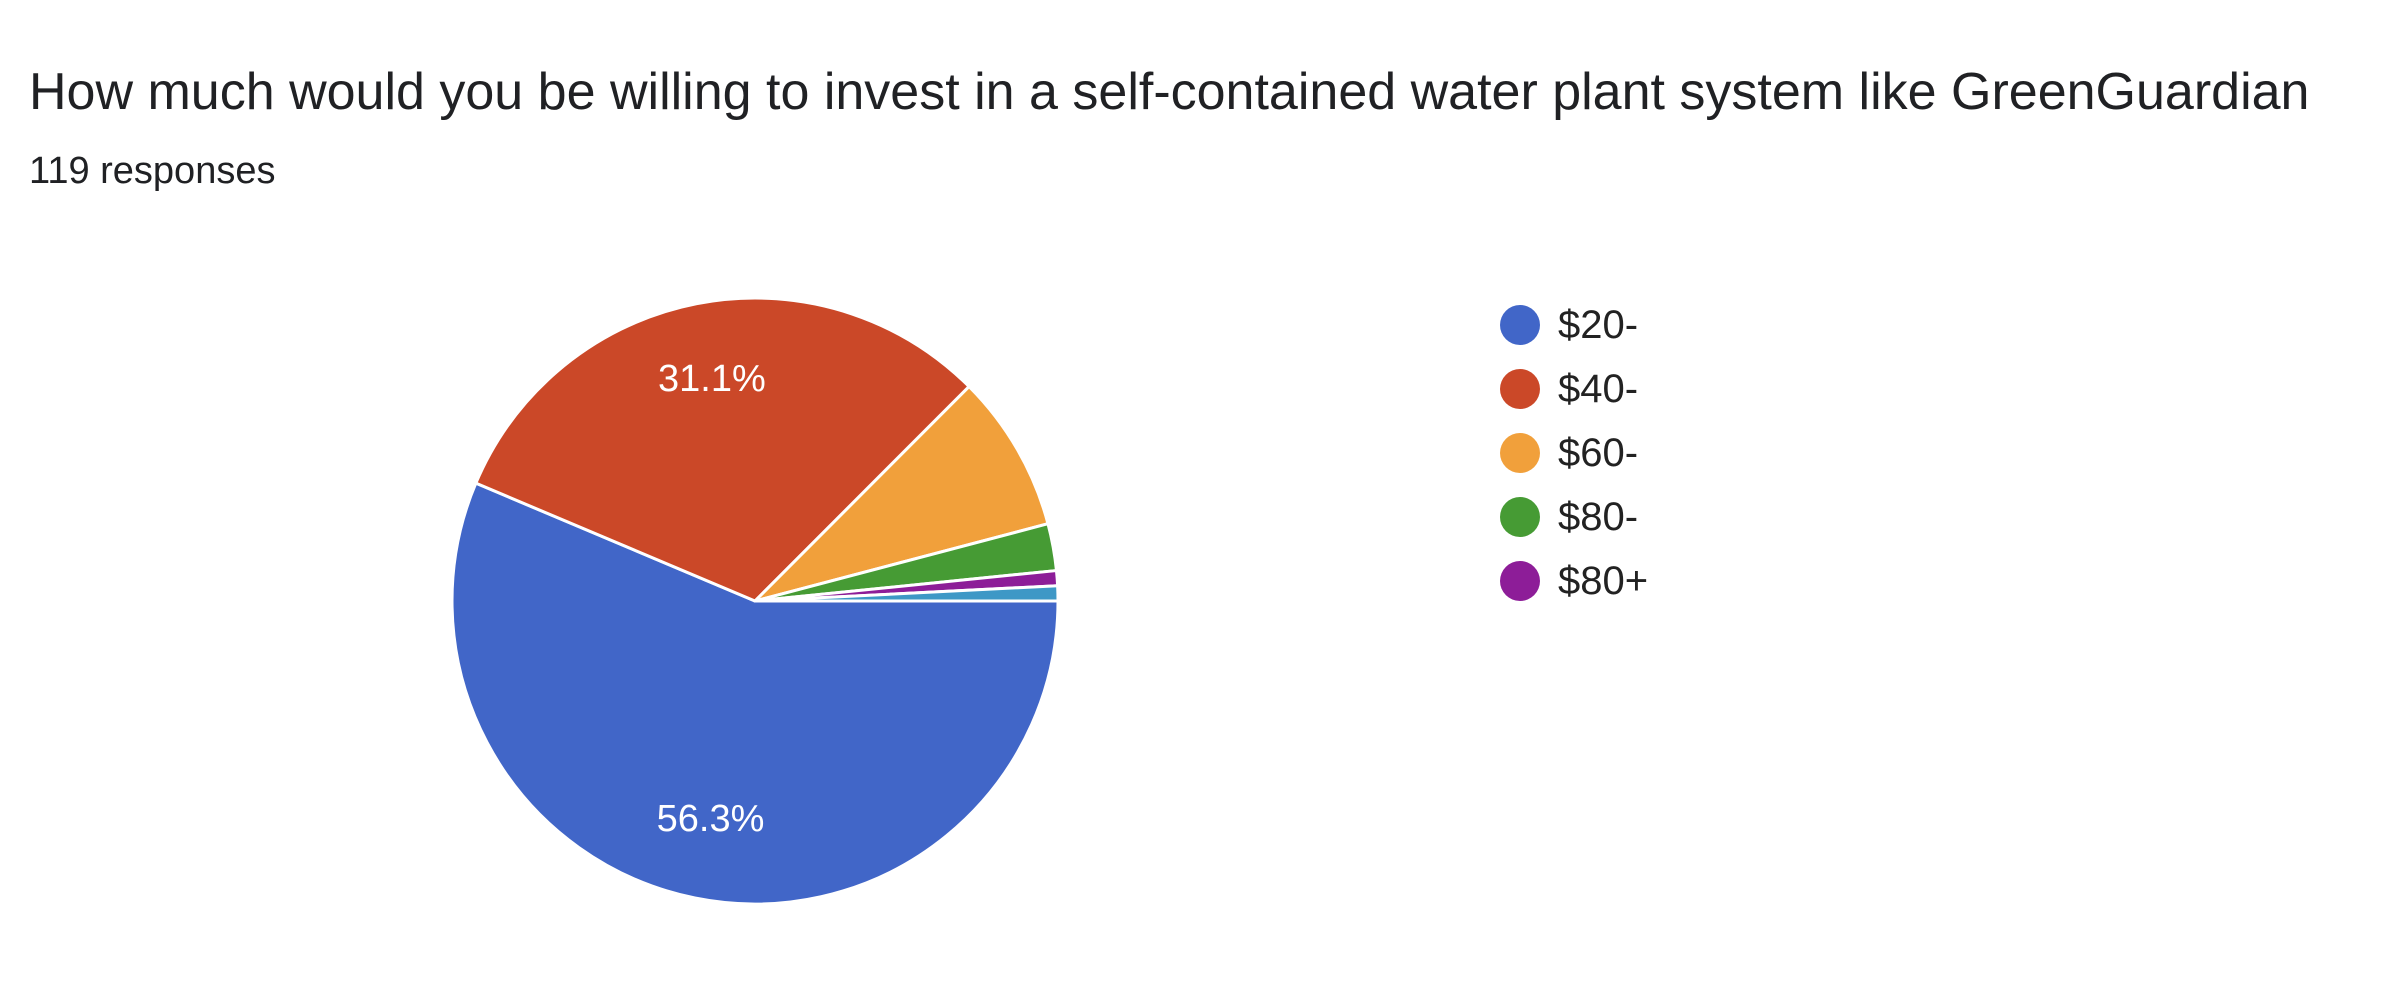 The width and height of the screenshot is (2402, 1002). I want to click on response-count: 119 responses, so click(152, 171).